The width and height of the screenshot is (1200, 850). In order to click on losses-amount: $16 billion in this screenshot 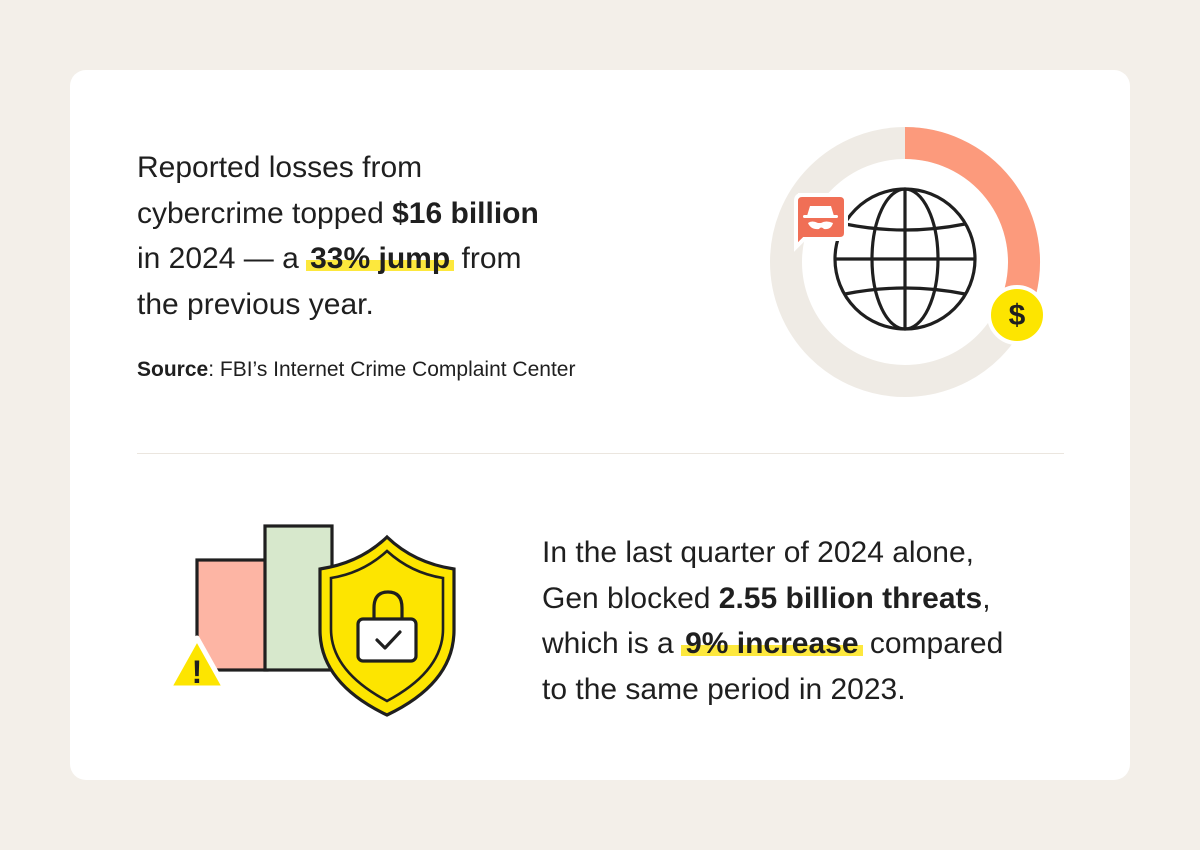, I will do `click(465, 213)`.